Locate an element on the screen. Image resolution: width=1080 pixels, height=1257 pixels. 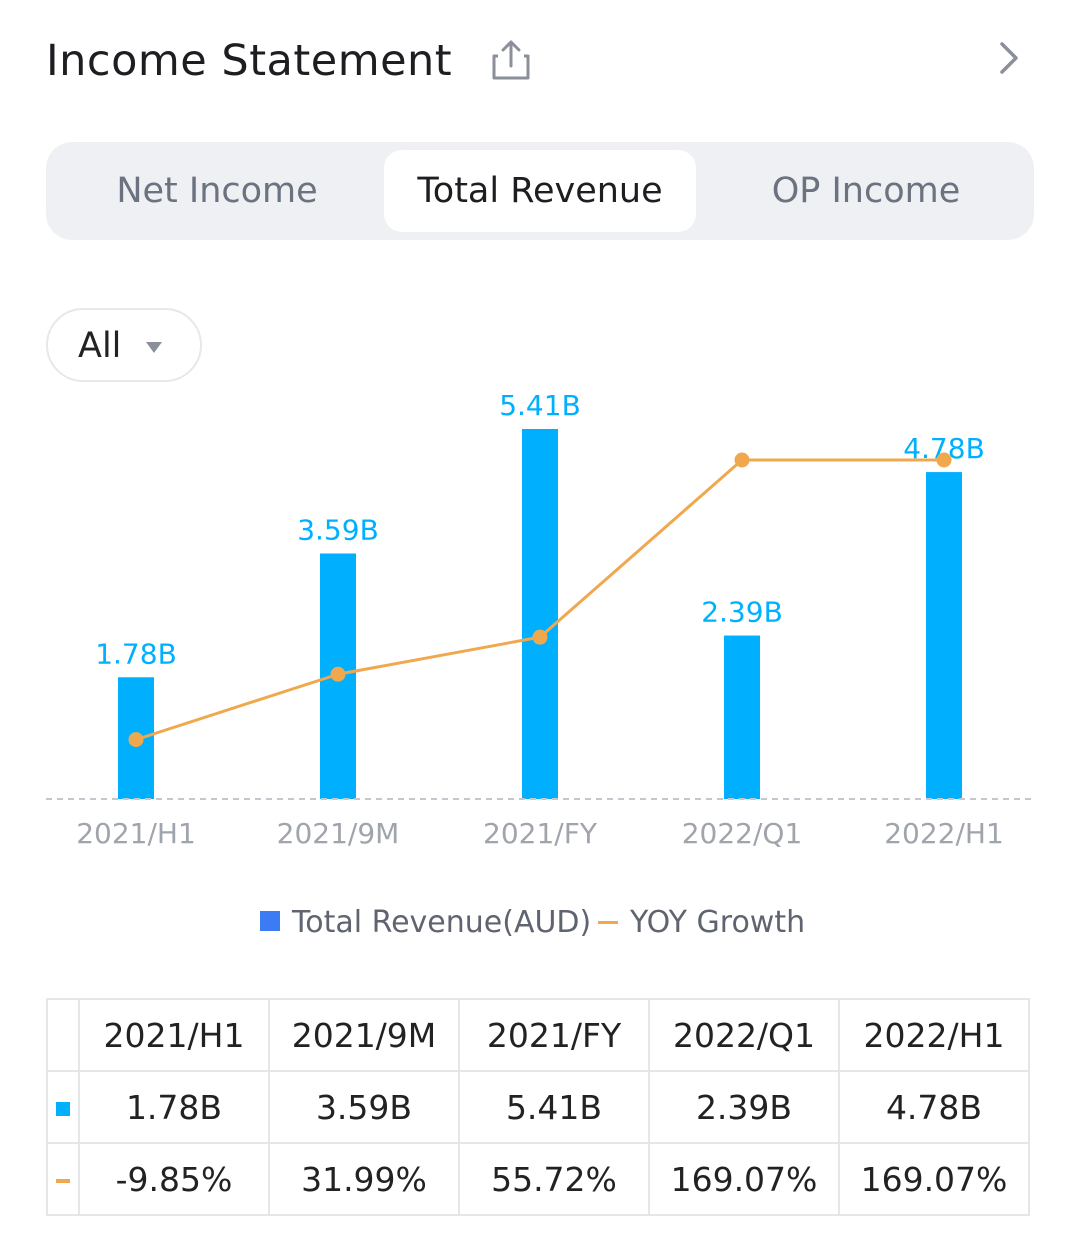
caret-down-icon is located at coordinates (154, 347).